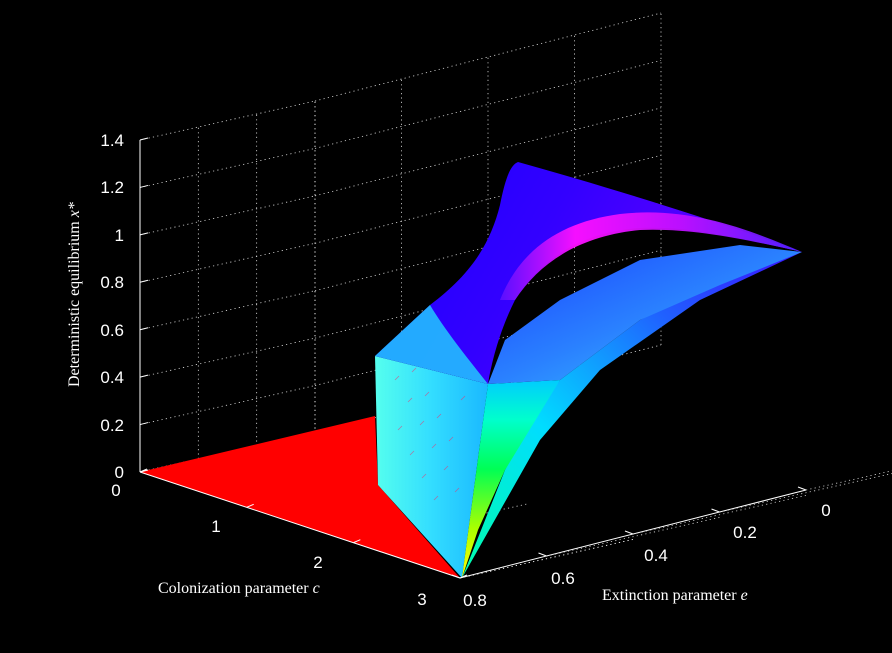 This screenshot has height=653, width=892. What do you see at coordinates (825, 510) in the screenshot?
I see `y-tick: 0` at bounding box center [825, 510].